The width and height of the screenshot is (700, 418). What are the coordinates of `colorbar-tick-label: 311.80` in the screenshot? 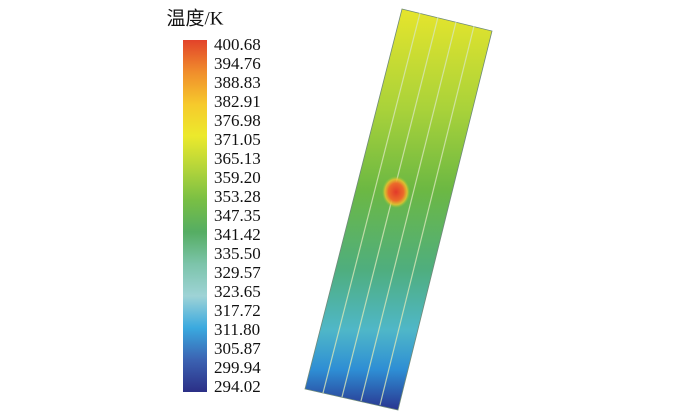 It's located at (237, 329).